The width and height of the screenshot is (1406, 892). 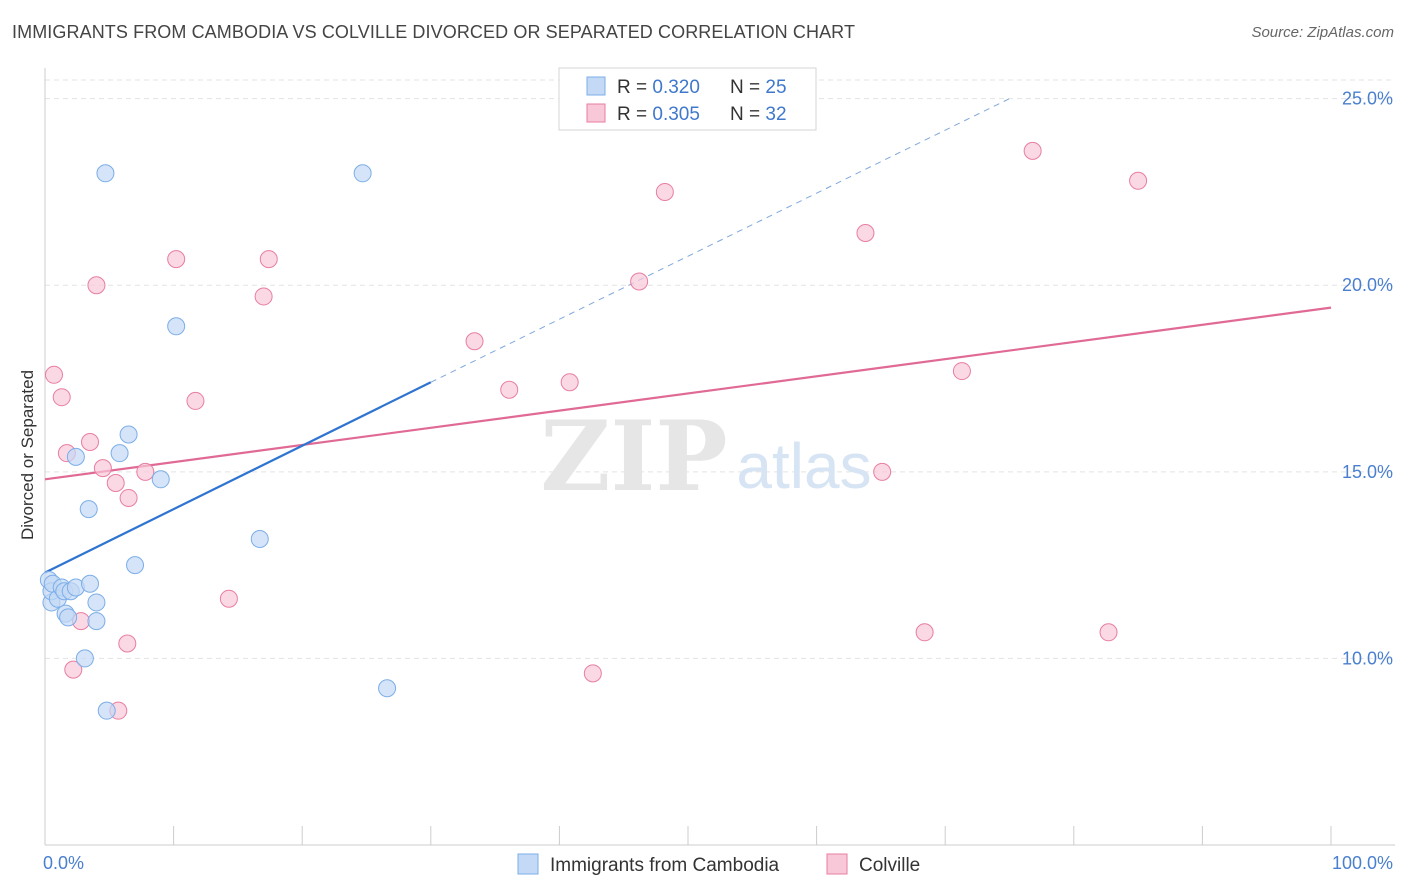 What do you see at coordinates (1367, 379) in the screenshot?
I see `y-tick-labels: 10.0% 15.0% 20.0% 25.0%` at bounding box center [1367, 379].